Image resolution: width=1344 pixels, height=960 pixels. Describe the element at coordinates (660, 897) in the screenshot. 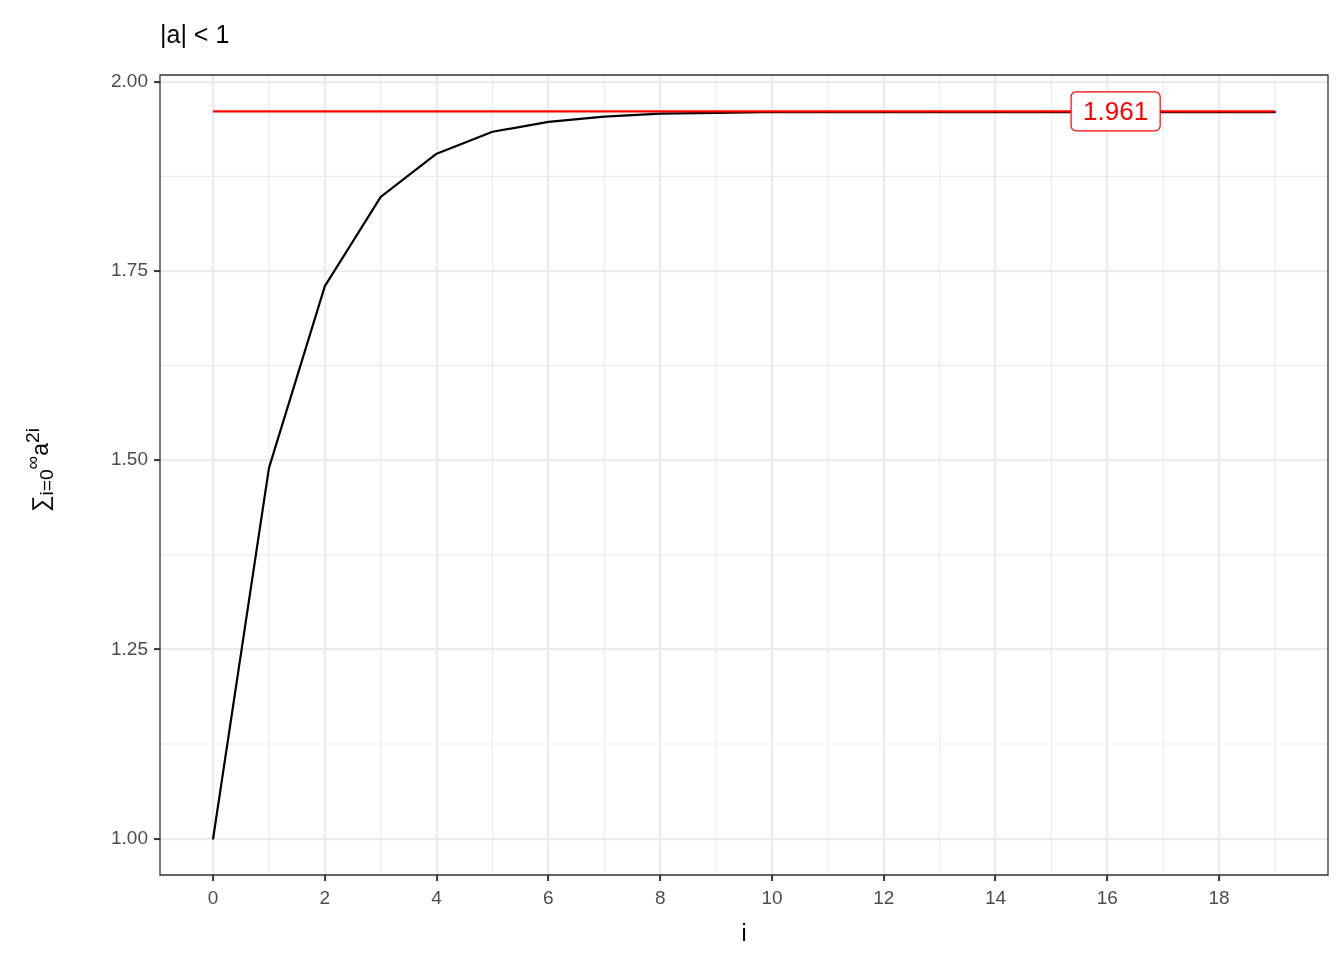

I see `x-tick-label: 8` at that location.